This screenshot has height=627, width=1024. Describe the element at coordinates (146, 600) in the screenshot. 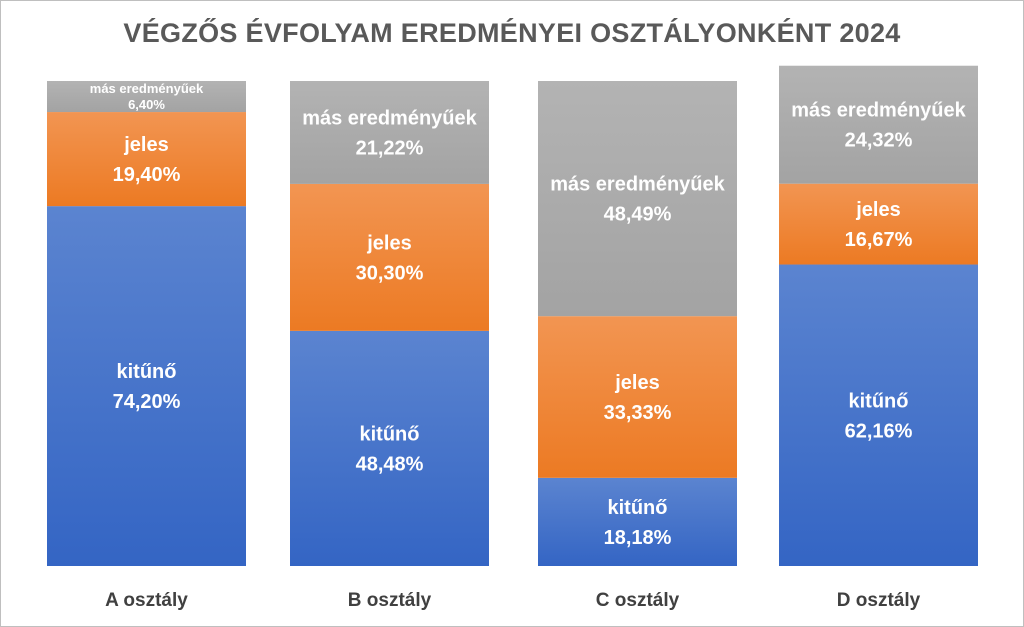

I see `category-label: A osztály` at that location.